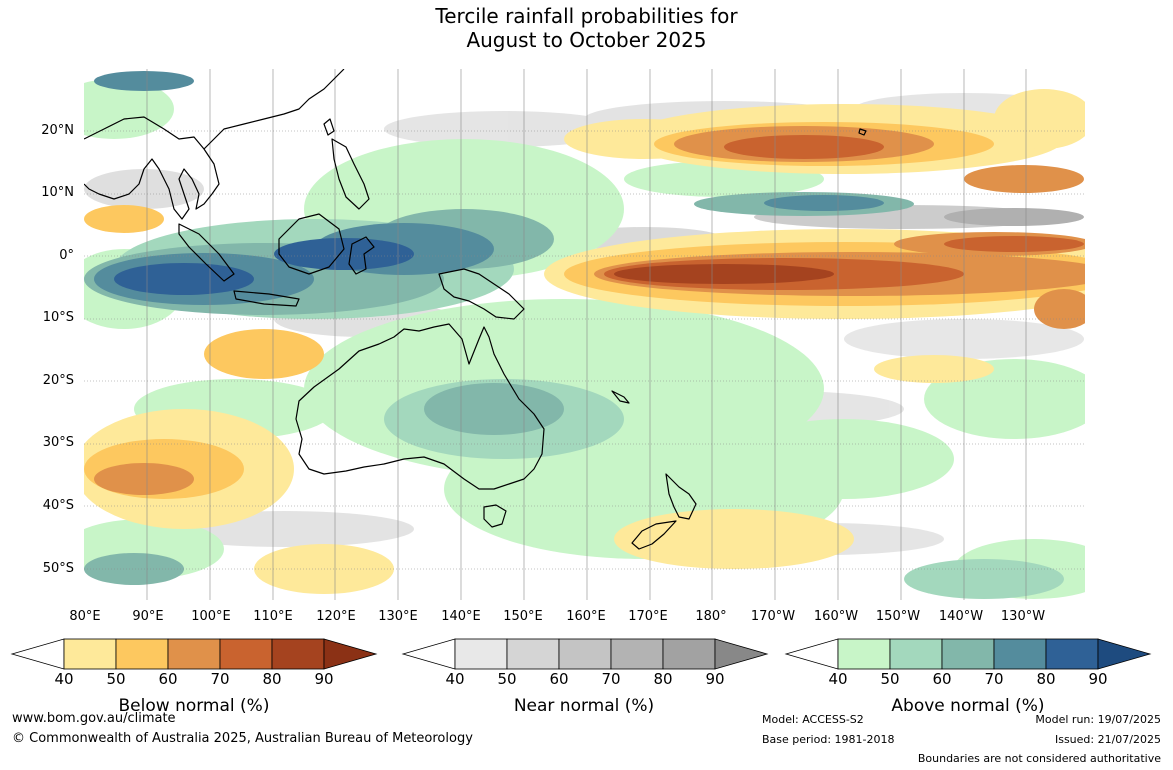 This screenshot has width=1173, height=770. What do you see at coordinates (152, 168) in the screenshot?
I see `mainland-asia-coastline` at bounding box center [152, 168].